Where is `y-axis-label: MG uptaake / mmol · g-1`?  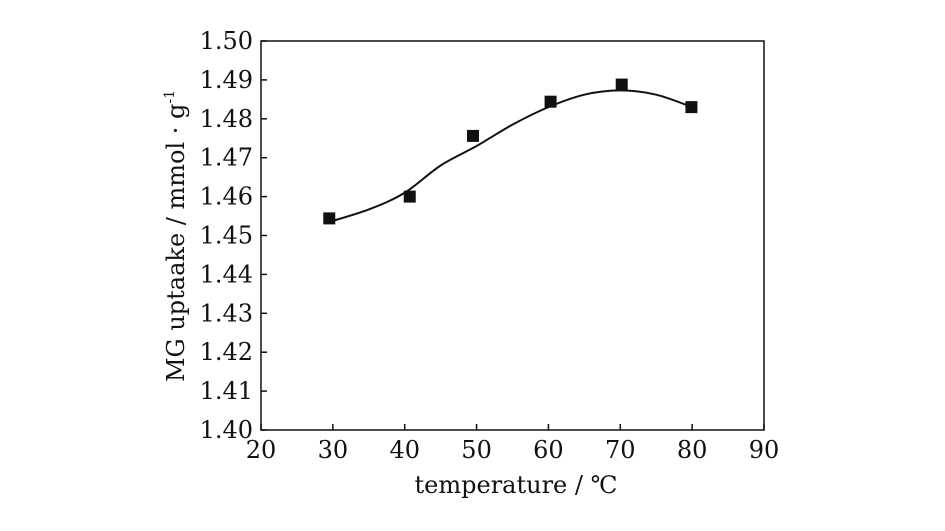 y-axis-label: MG uptaake / mmol · g-1 is located at coordinates (176, 236).